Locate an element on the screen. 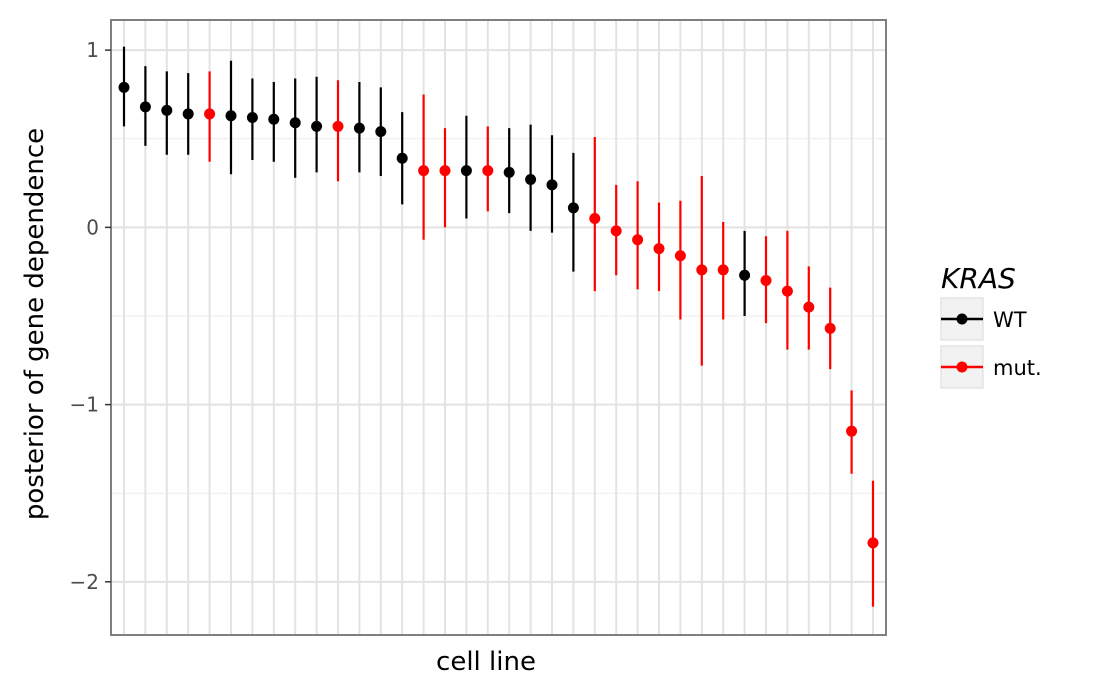  y-tick-label: −1 is located at coordinates (84, 405).